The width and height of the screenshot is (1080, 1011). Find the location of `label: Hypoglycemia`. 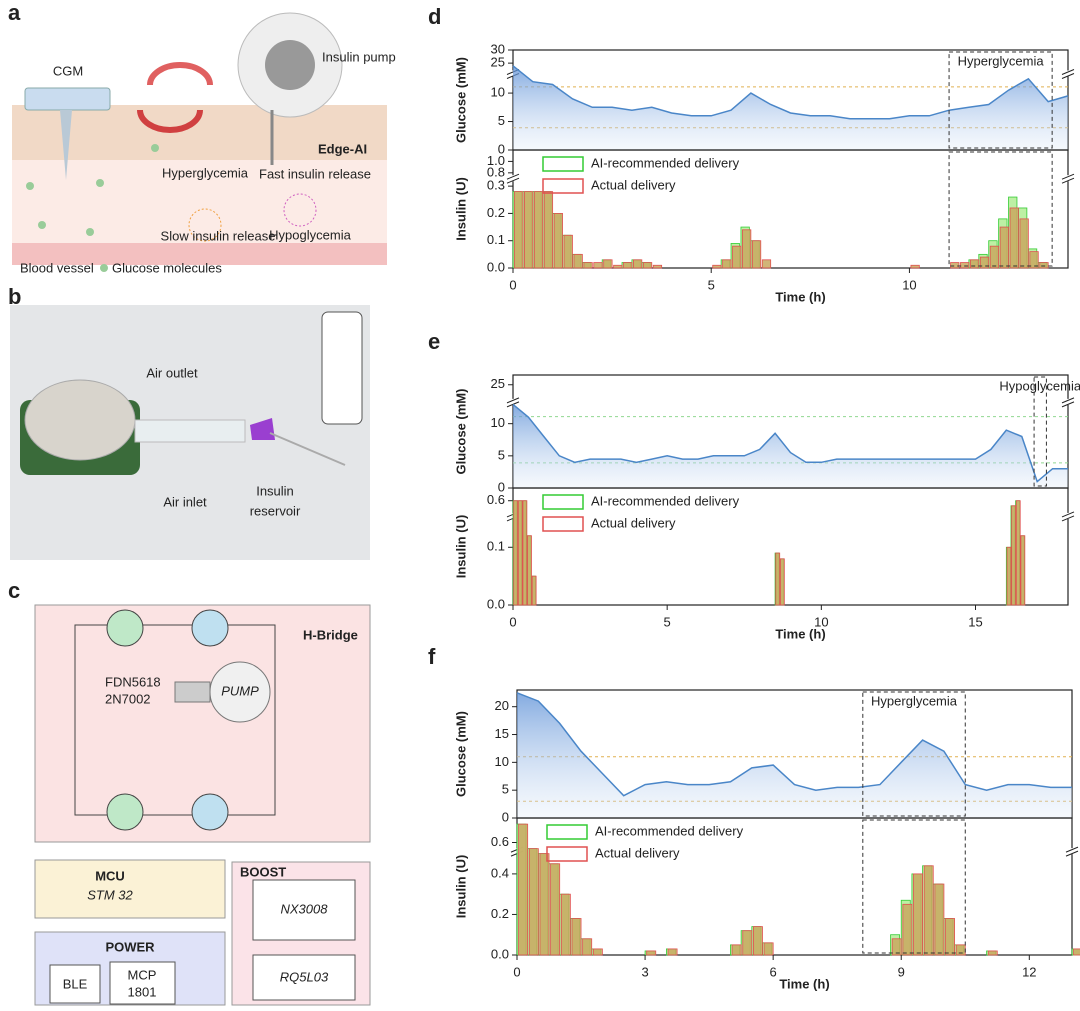

label: Hypoglycemia is located at coordinates (310, 234).